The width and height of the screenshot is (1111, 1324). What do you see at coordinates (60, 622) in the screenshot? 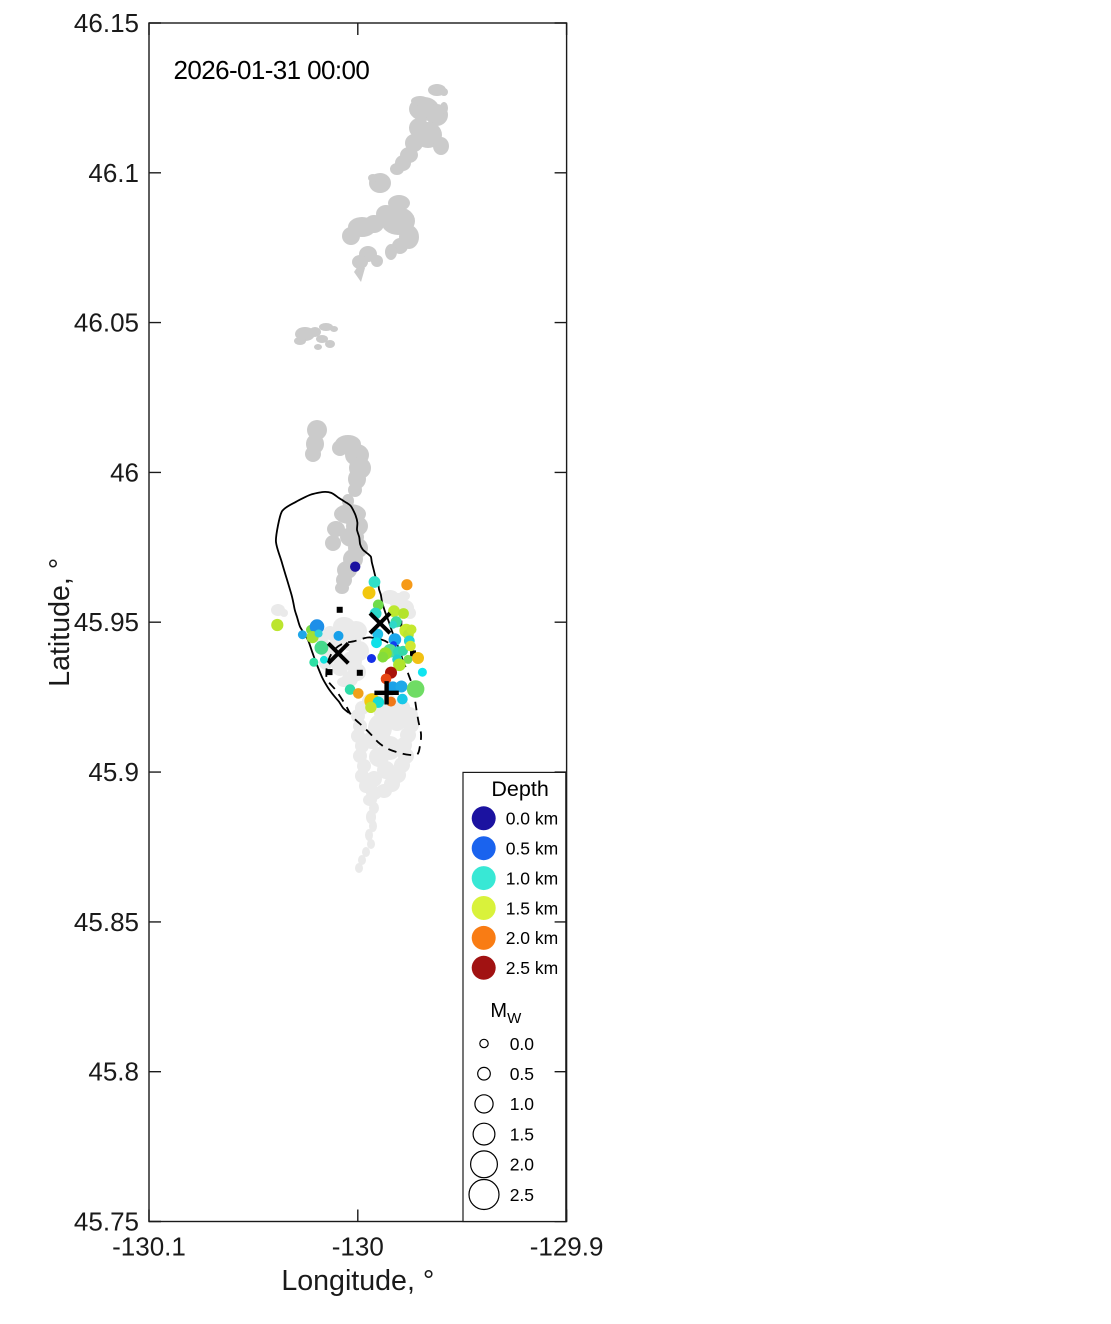
I see `svg-text: Latitude, °` at bounding box center [60, 622].